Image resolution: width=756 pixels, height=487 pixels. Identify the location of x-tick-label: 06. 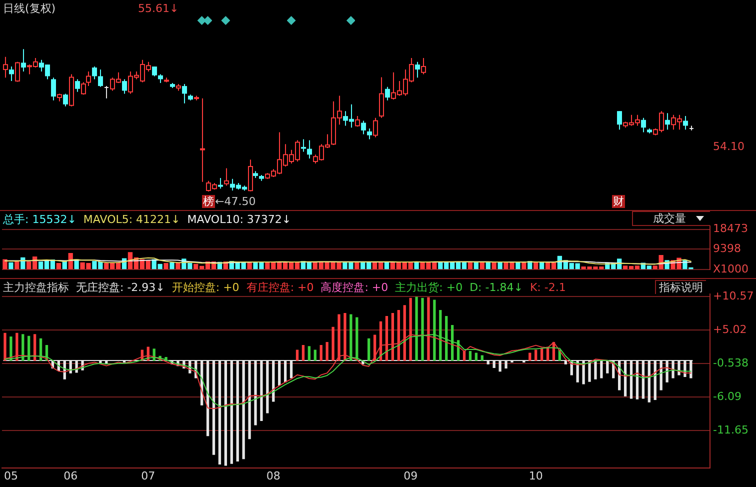
(71, 475).